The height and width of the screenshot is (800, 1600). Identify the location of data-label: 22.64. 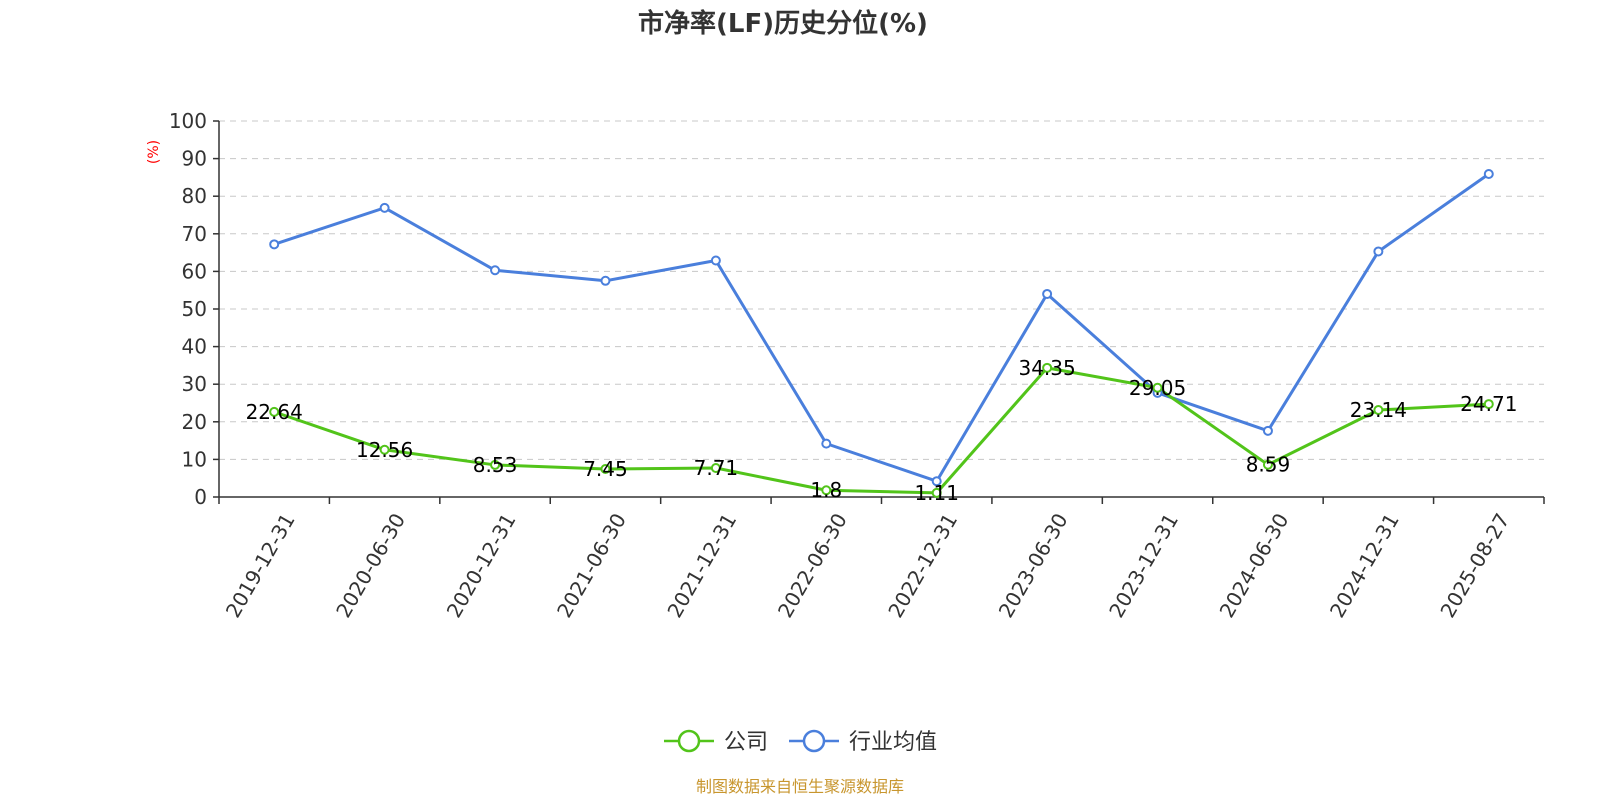
(274, 412).